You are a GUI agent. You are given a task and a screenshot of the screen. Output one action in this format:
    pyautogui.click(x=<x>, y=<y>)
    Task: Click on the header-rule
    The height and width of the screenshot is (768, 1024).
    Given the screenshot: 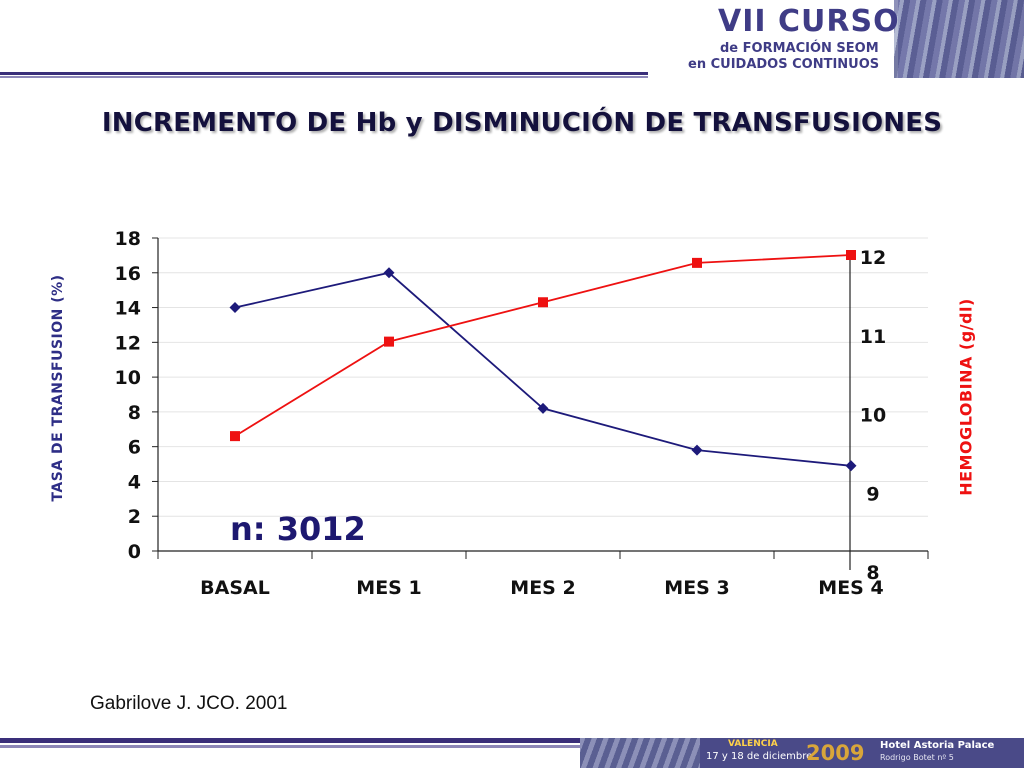 What is the action you would take?
    pyautogui.click(x=324, y=73)
    